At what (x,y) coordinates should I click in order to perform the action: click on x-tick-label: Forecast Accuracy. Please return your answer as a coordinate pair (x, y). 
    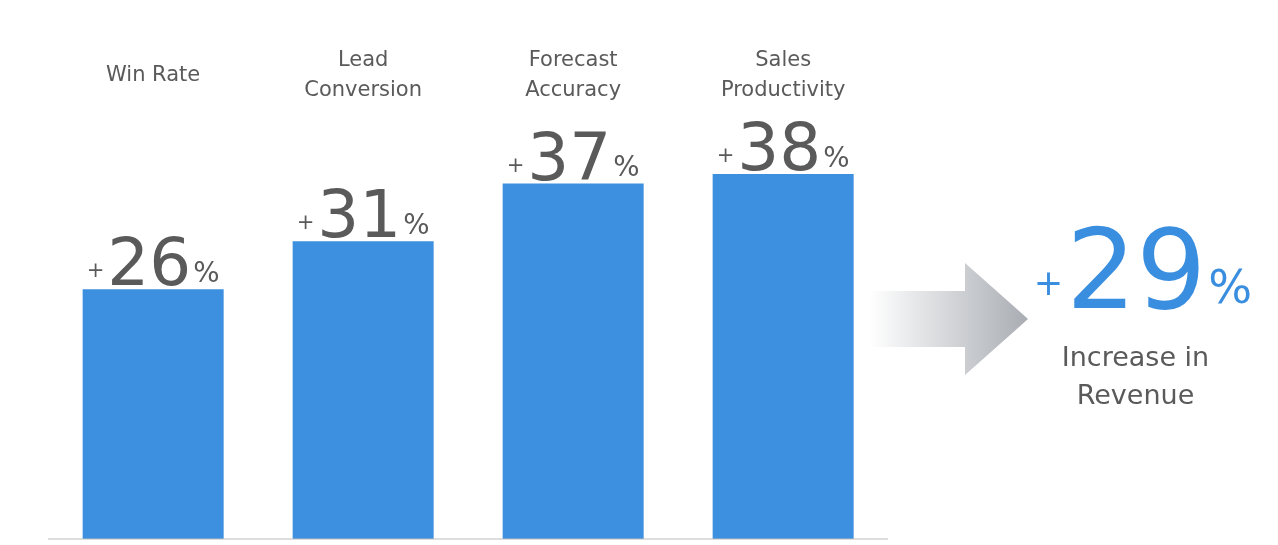
    Looking at the image, I should click on (573, 74).